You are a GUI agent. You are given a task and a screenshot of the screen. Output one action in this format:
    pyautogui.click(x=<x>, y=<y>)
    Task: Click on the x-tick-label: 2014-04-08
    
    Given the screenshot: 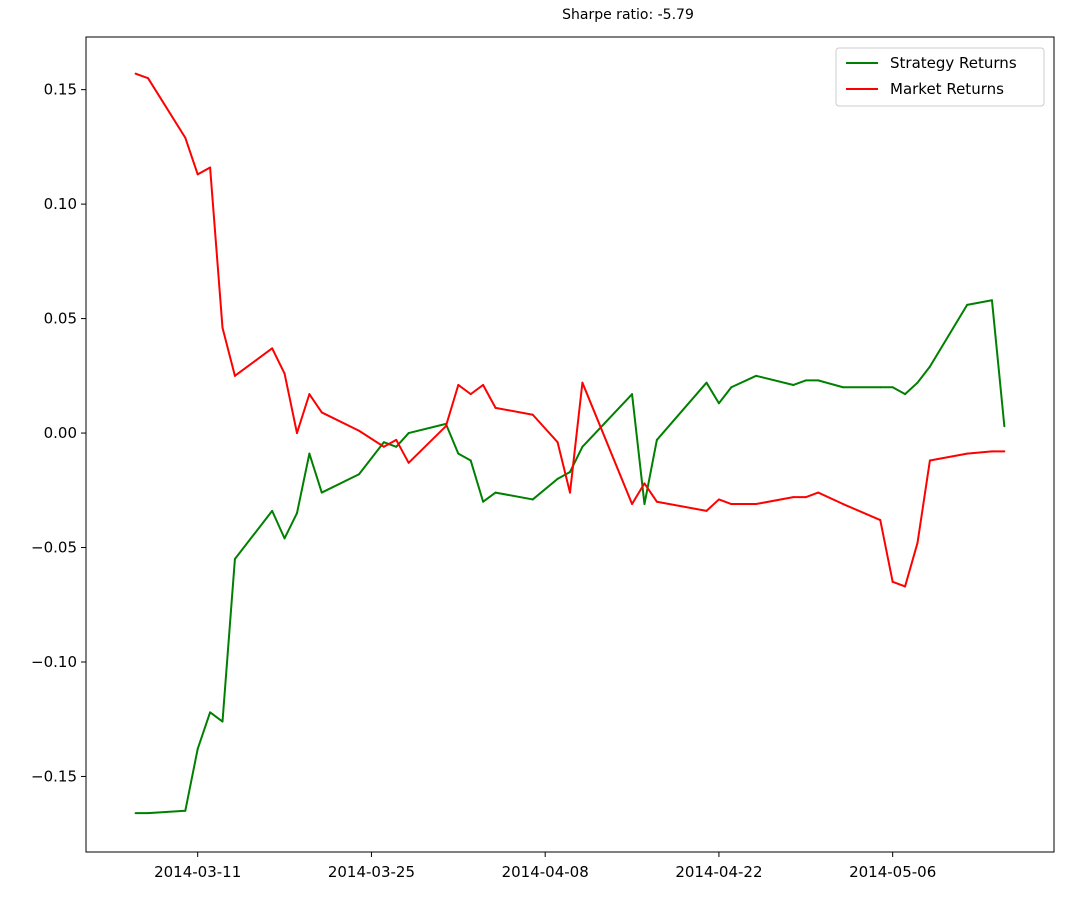 What is the action you would take?
    pyautogui.click(x=545, y=872)
    